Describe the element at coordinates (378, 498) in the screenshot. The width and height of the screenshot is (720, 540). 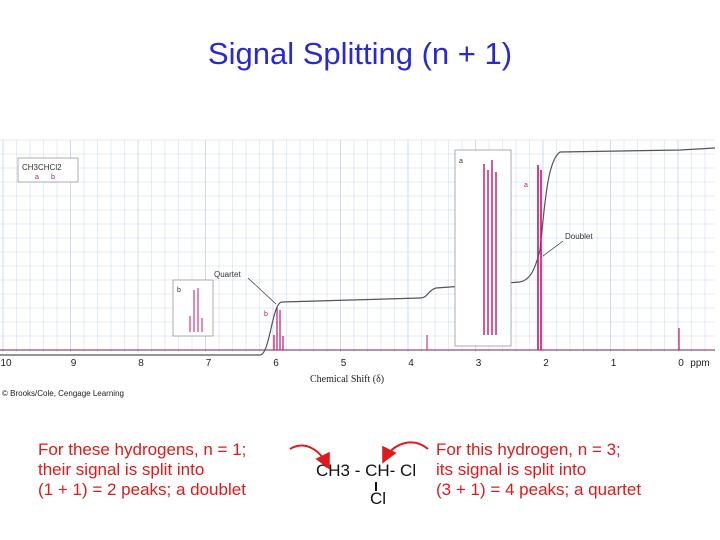
I see `structural-formula-cl: Cl` at that location.